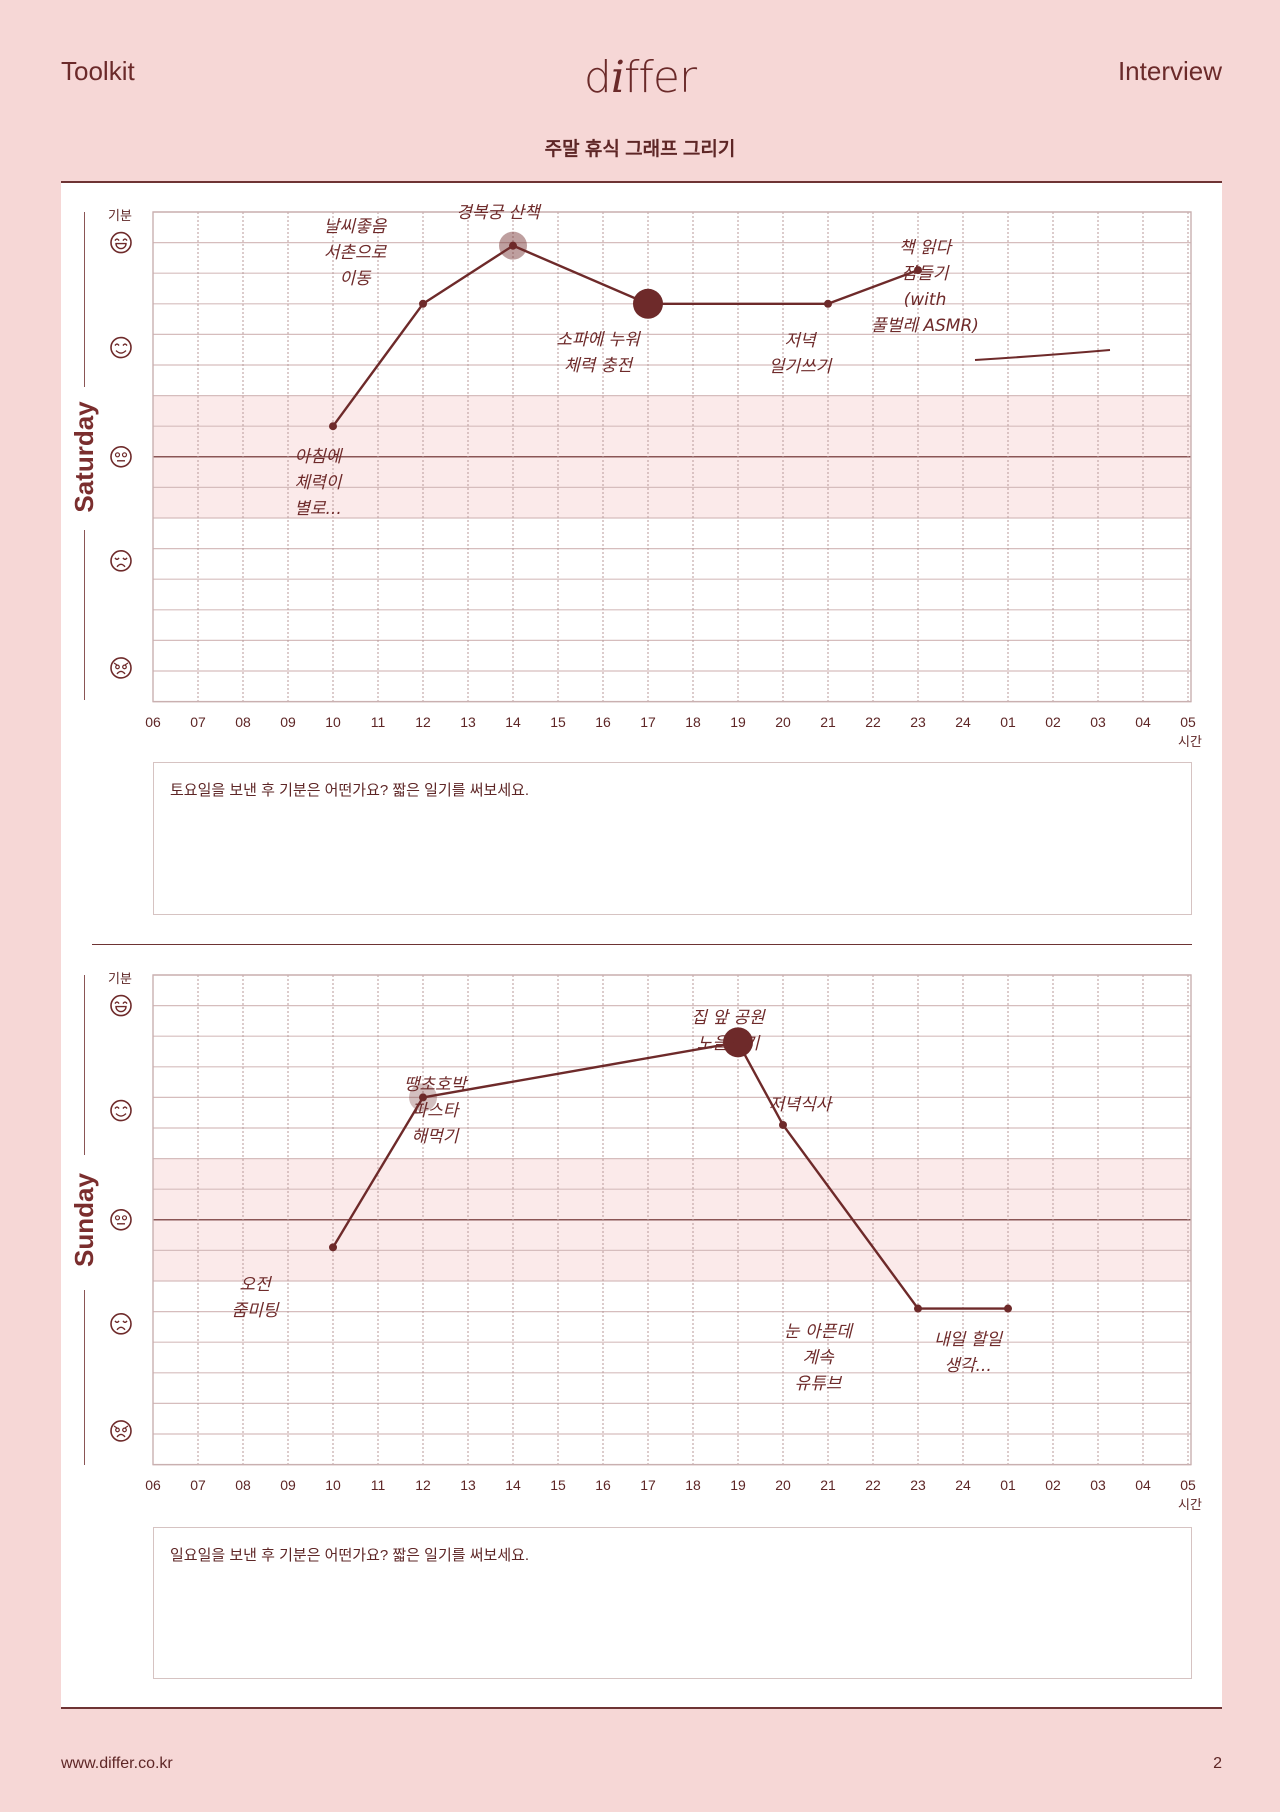 Image resolution: width=1280 pixels, height=1812 pixels. I want to click on handwritten-annotation: 땡초호박 파스타 해먹기, so click(436, 1111).